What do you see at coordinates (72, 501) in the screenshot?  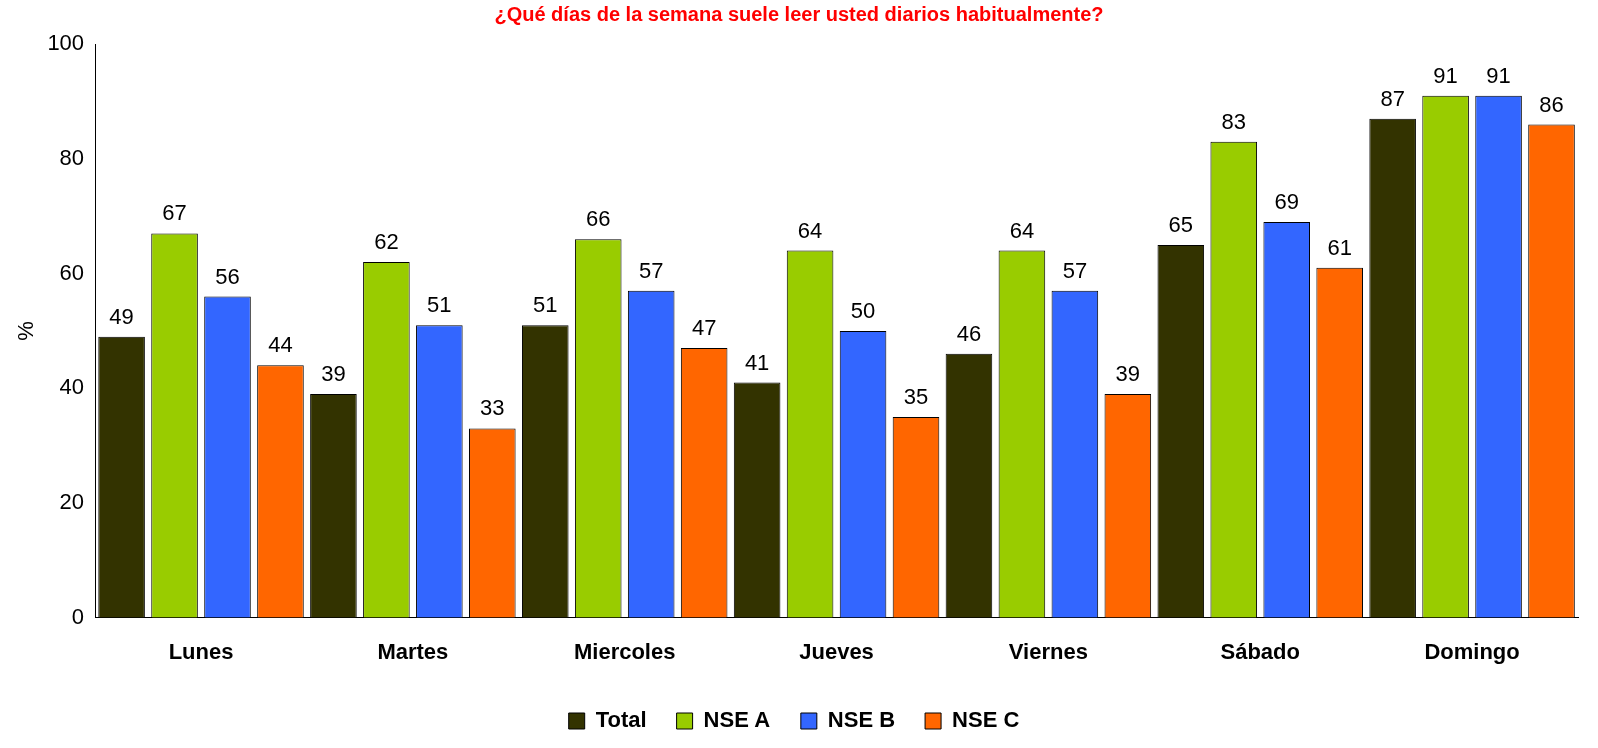 I see `y-tick-label: 20` at bounding box center [72, 501].